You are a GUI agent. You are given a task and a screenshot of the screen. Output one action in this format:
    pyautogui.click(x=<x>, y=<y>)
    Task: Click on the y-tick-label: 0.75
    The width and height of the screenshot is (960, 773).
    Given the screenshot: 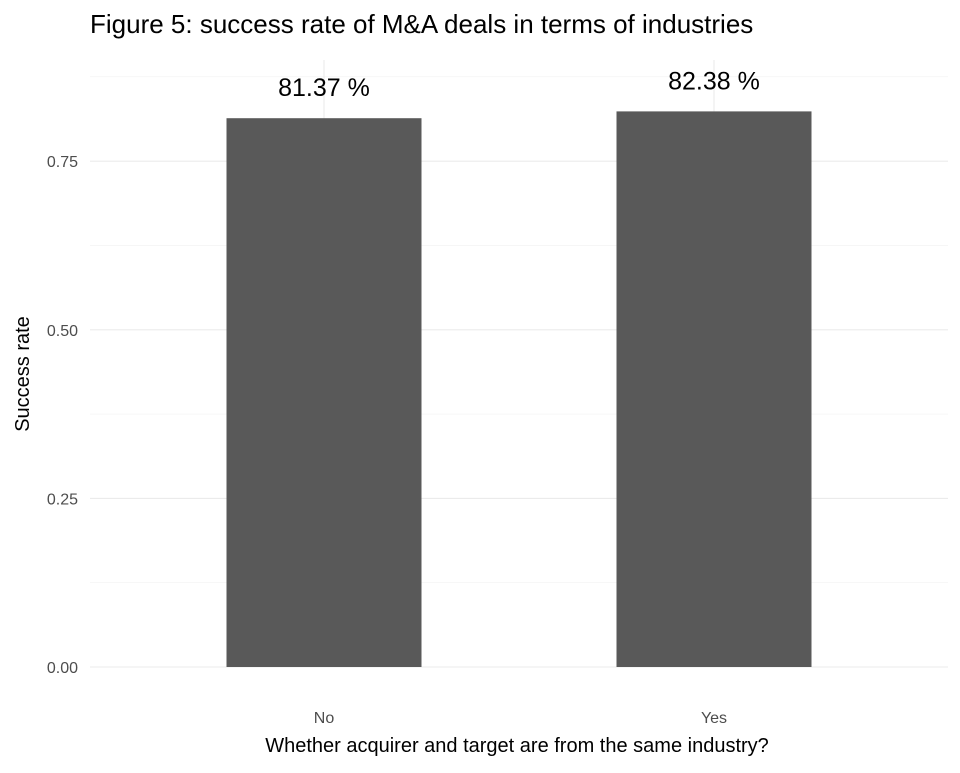 What is the action you would take?
    pyautogui.click(x=62, y=162)
    